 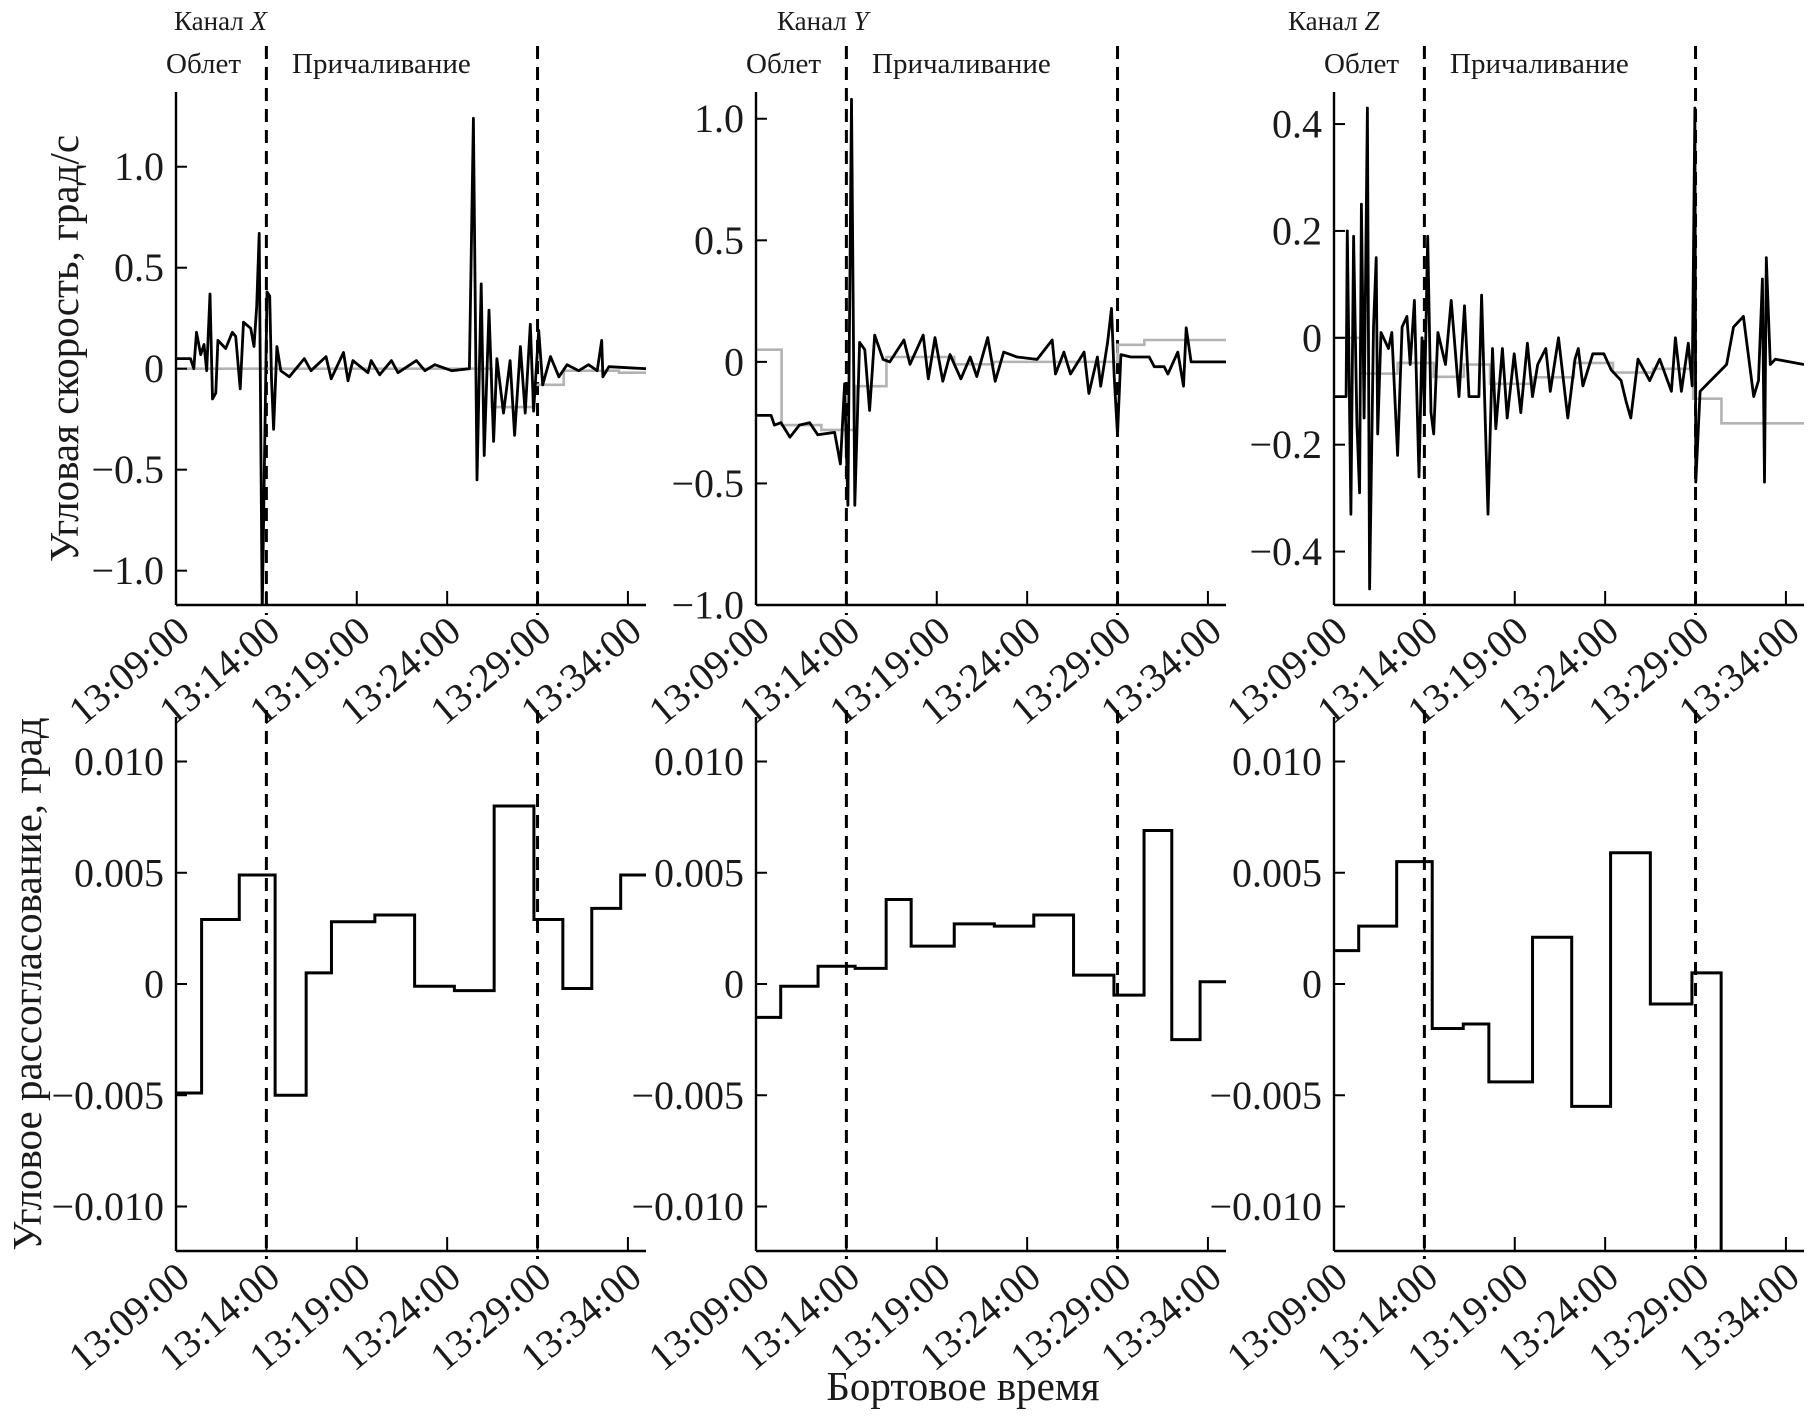 What do you see at coordinates (1285, 551) in the screenshot?
I see `y-tick-label: −0.4` at bounding box center [1285, 551].